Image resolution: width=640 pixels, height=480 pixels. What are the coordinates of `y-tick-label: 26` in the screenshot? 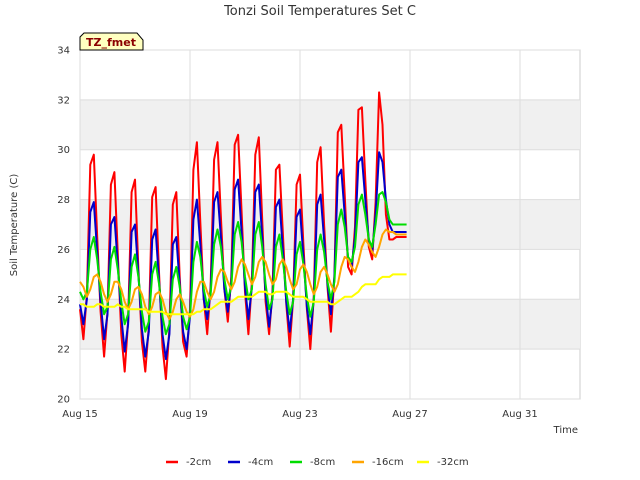 It's located at (63, 250).